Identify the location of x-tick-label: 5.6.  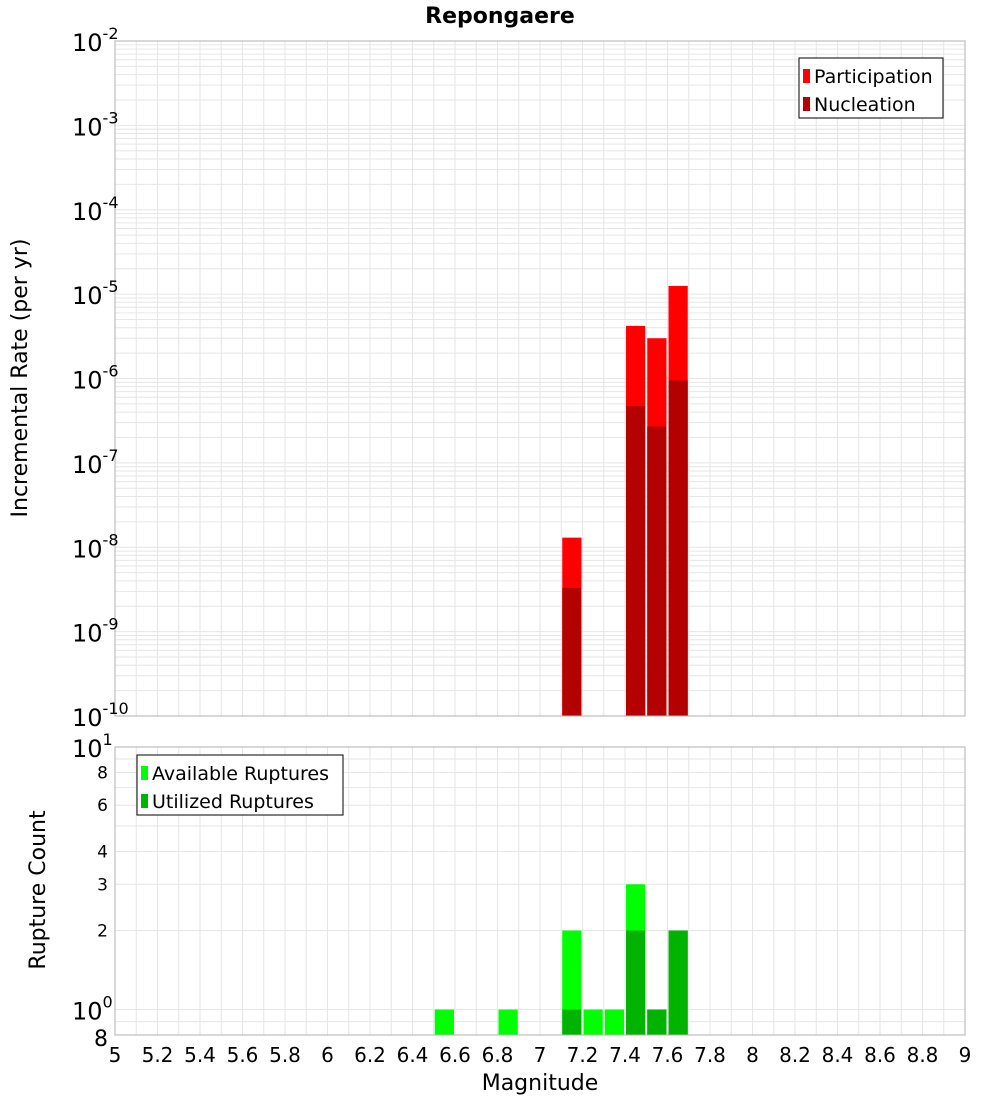
(243, 1055).